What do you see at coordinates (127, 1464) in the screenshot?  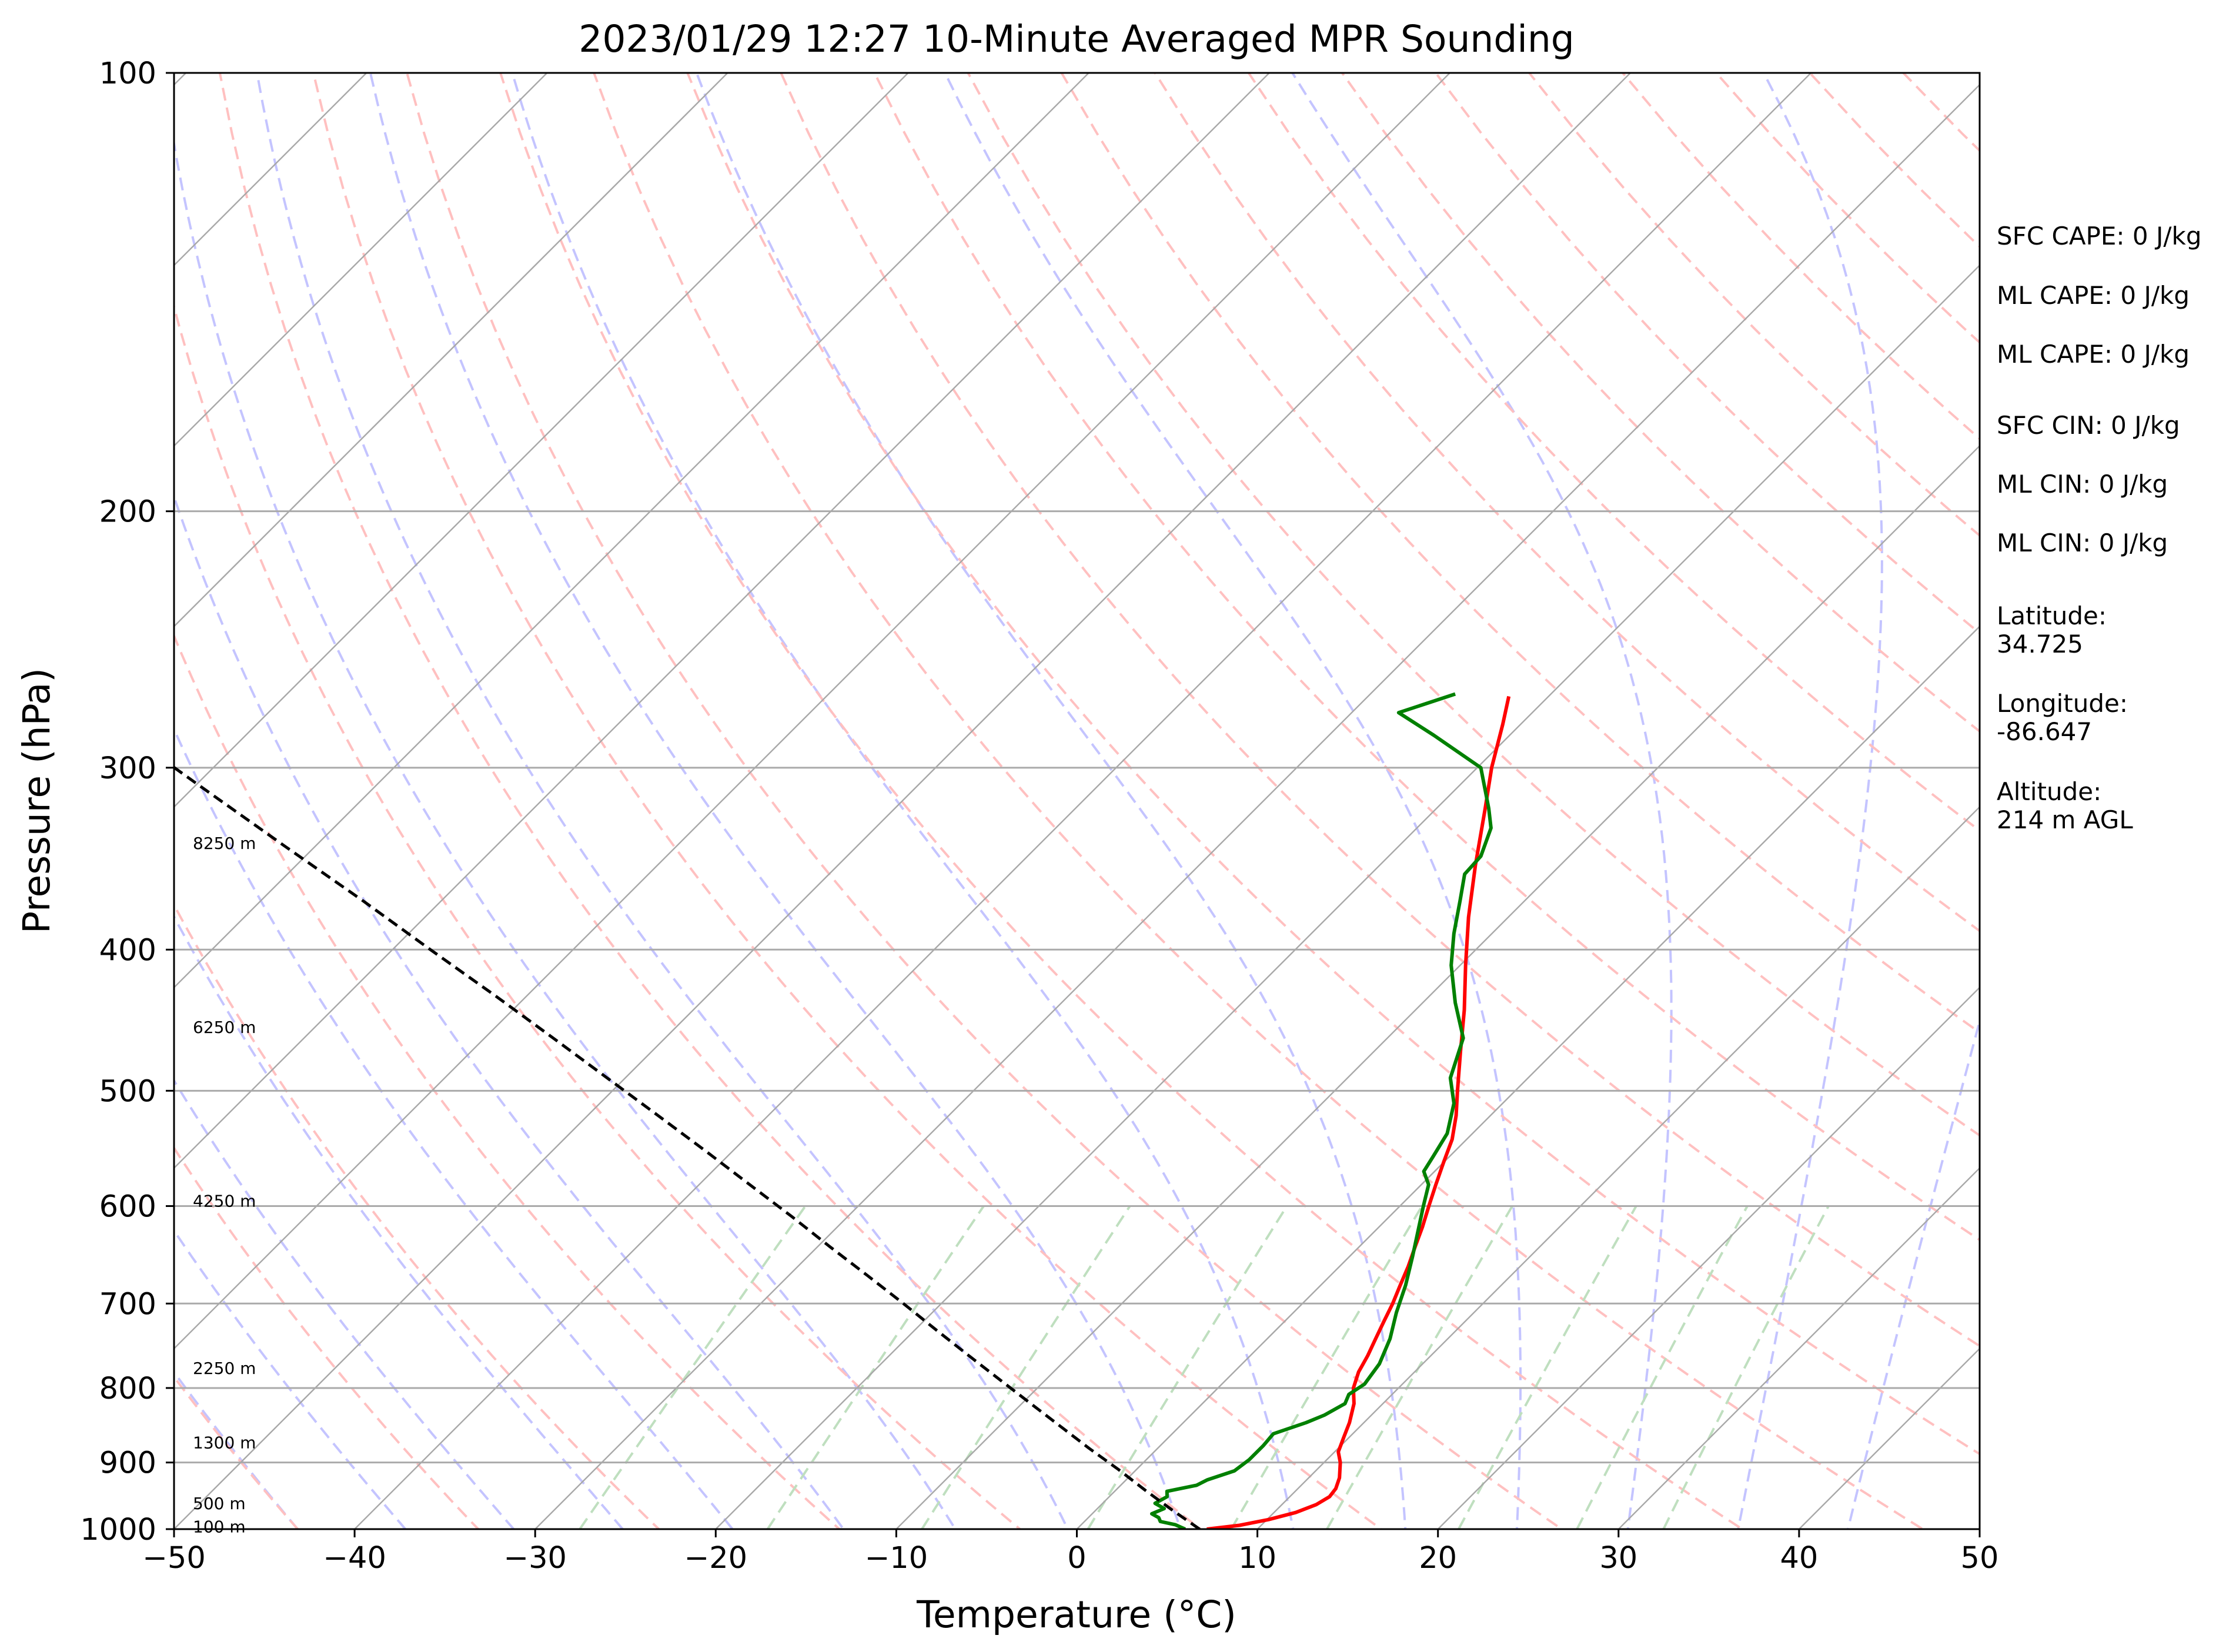 I see `y-tick-label: 900` at bounding box center [127, 1464].